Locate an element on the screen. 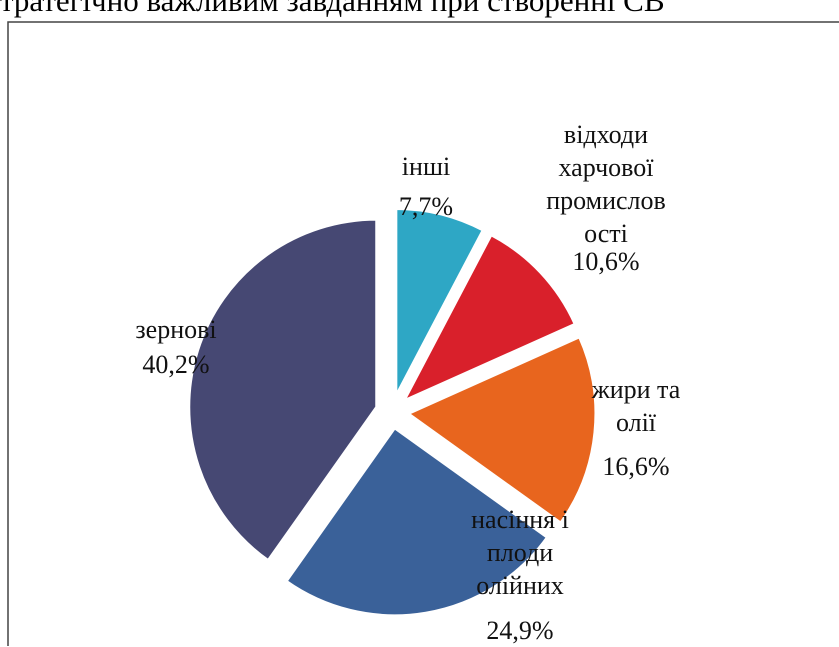 The image size is (839, 647). slice-value-label: 24,9% is located at coordinates (520, 630).